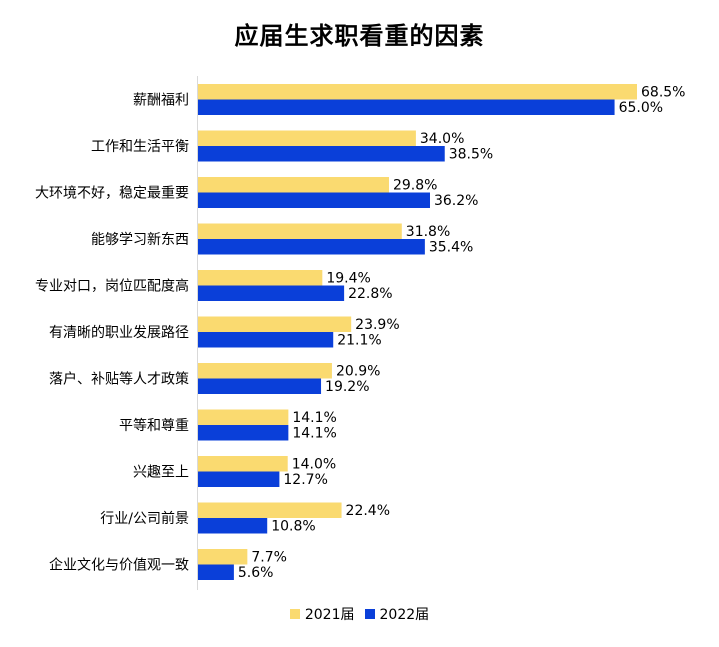 Image resolution: width=719 pixels, height=647 pixels. What do you see at coordinates (428, 232) in the screenshot?
I see `data-label: 31.8%` at bounding box center [428, 232].